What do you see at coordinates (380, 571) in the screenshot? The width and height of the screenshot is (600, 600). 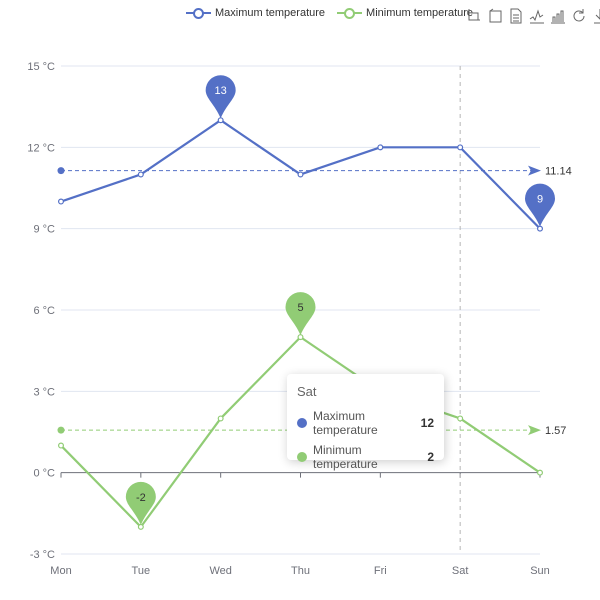 I see `x-tick-label: Fri` at bounding box center [380, 571].